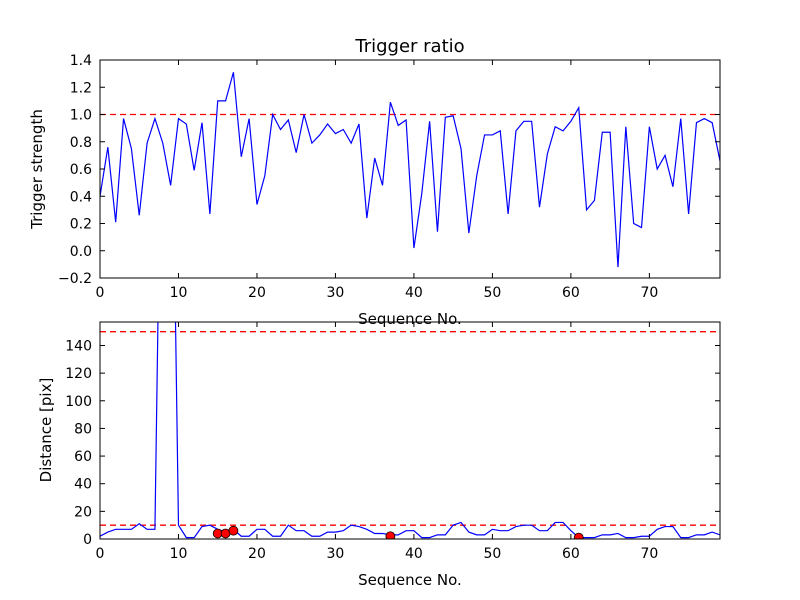 The width and height of the screenshot is (800, 600). Describe the element at coordinates (81, 143) in the screenshot. I see `y-tick-label: 0.8` at that location.